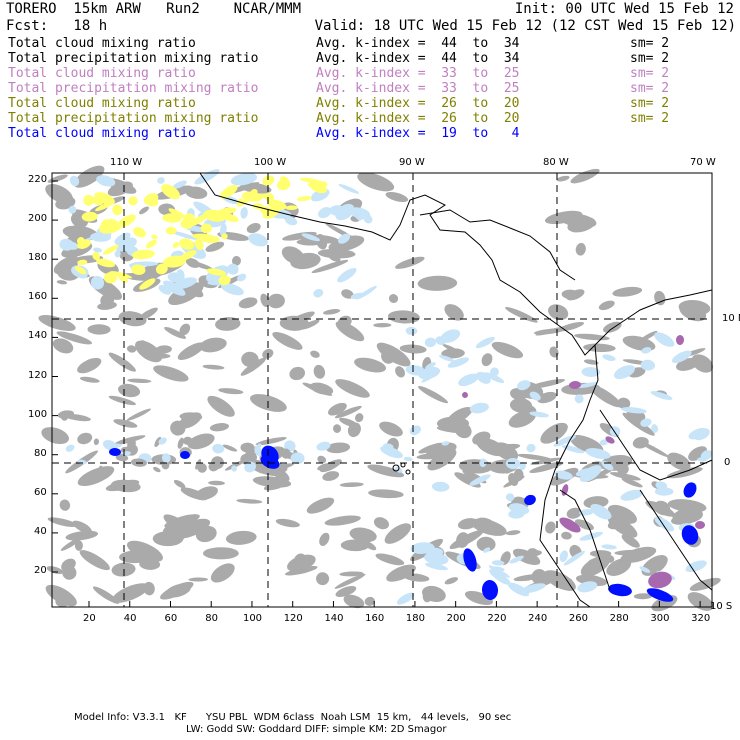 This screenshot has width=740, height=740. Describe the element at coordinates (38, 258) in the screenshot. I see `y-tick-label: 180` at that location.